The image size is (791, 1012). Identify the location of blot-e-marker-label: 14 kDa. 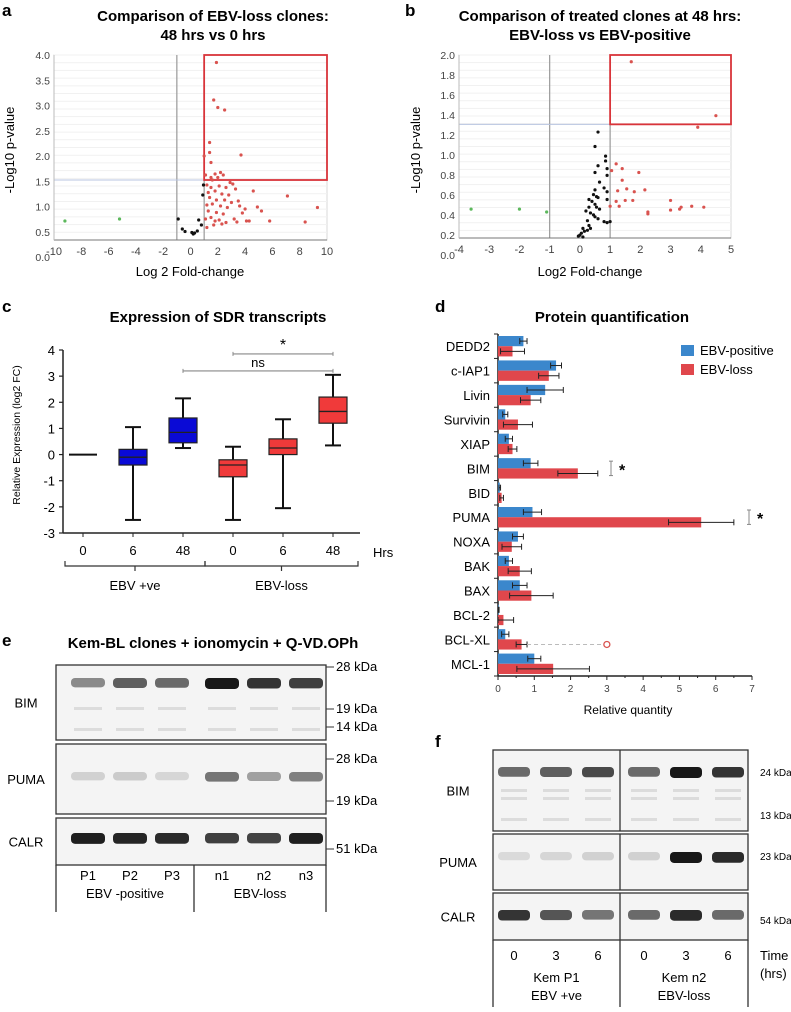
(357, 726).